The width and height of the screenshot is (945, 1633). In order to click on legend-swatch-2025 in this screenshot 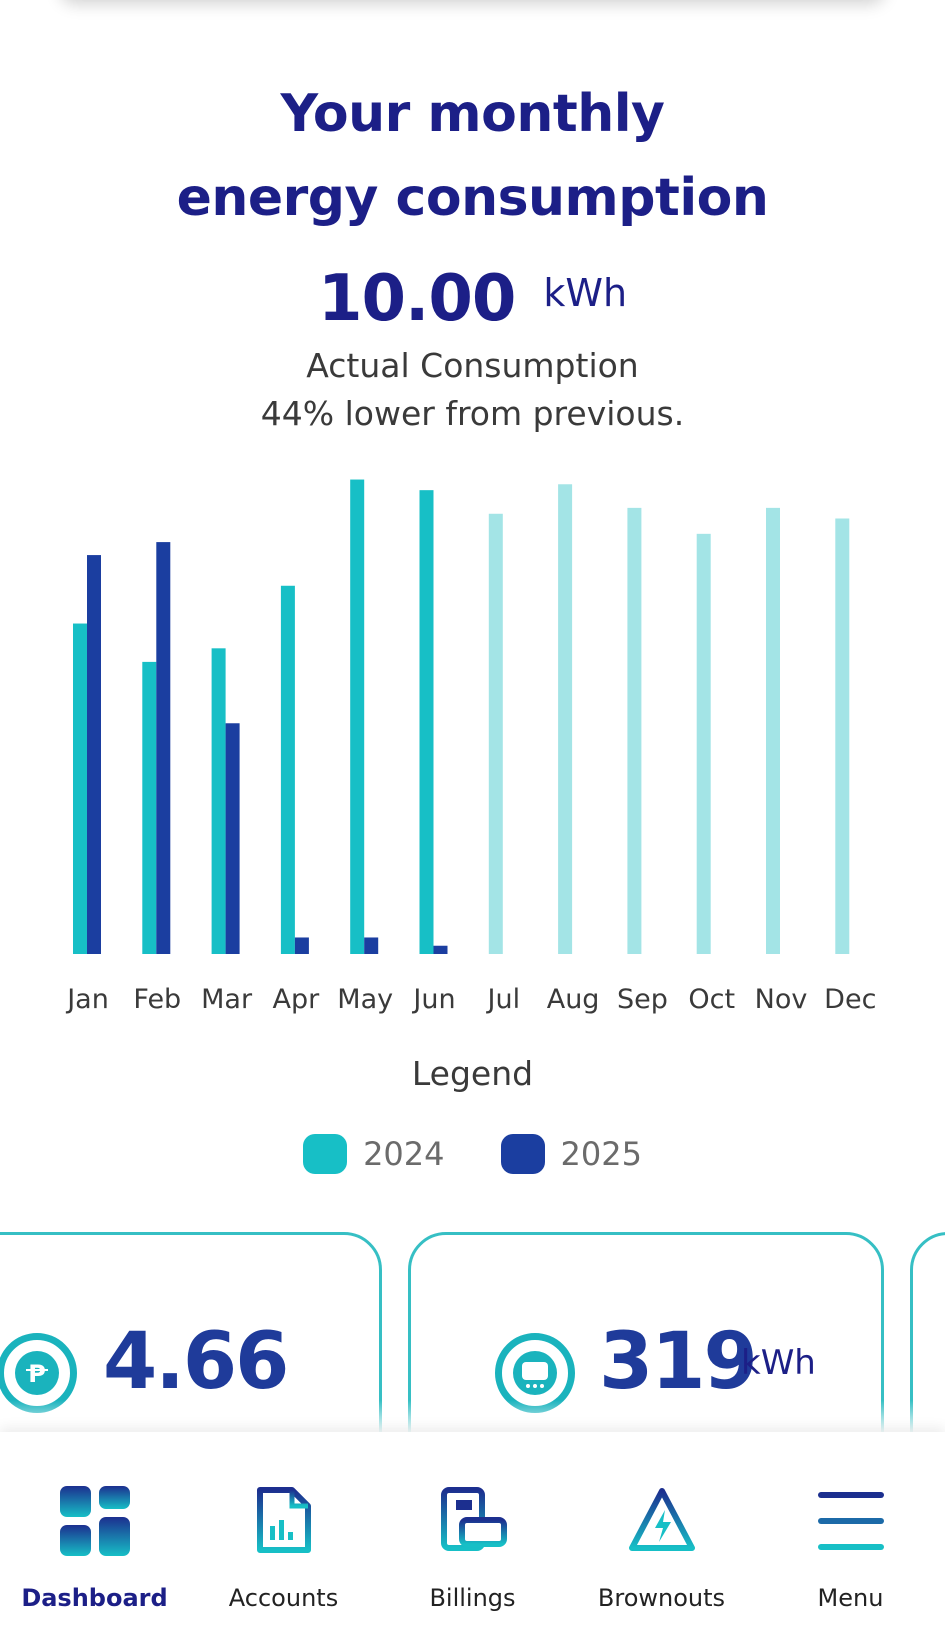, I will do `click(522, 1154)`.